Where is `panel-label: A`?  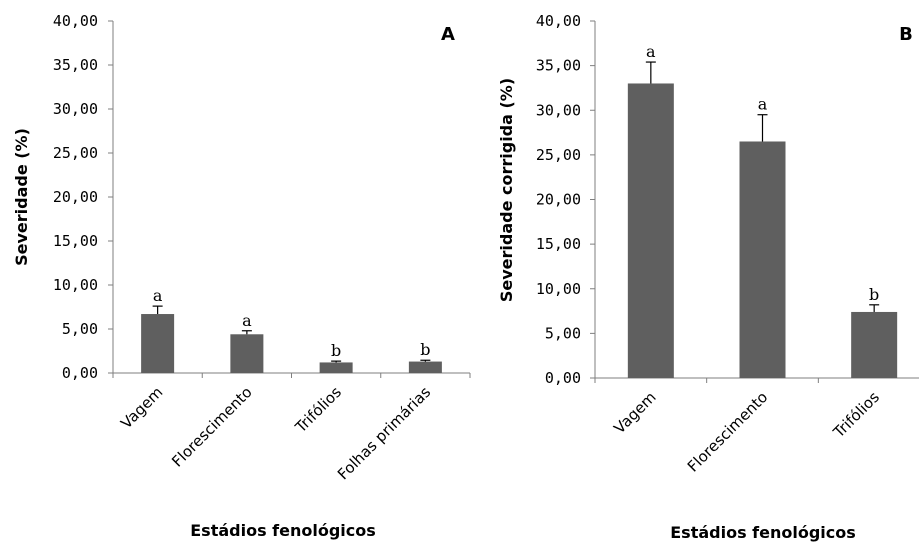
panel-label: A is located at coordinates (448, 34).